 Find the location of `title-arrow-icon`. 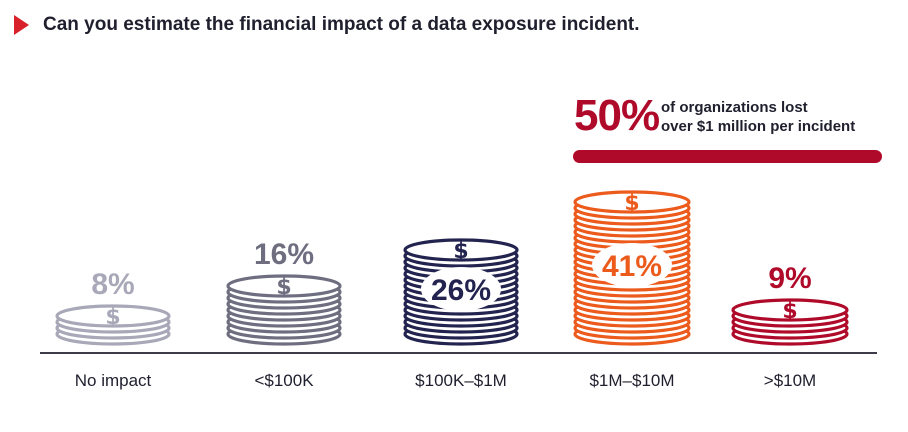

title-arrow-icon is located at coordinates (21, 25).